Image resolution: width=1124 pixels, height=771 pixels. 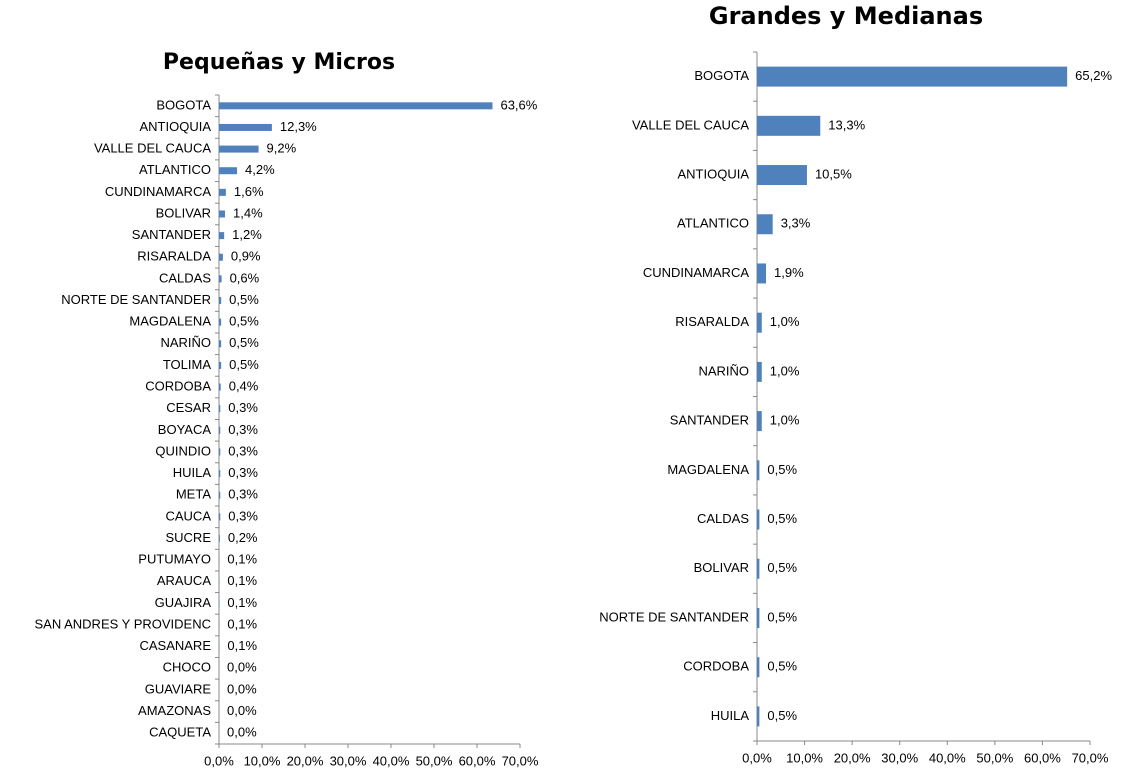 I want to click on y-tick-label: CAQUETA, so click(x=180, y=732).